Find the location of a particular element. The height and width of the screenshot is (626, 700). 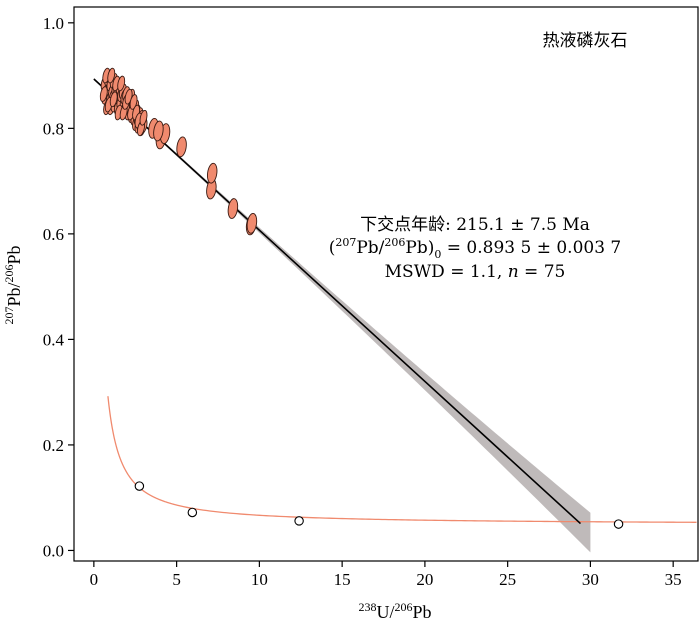

x-tick-label: 15 is located at coordinates (342, 579).